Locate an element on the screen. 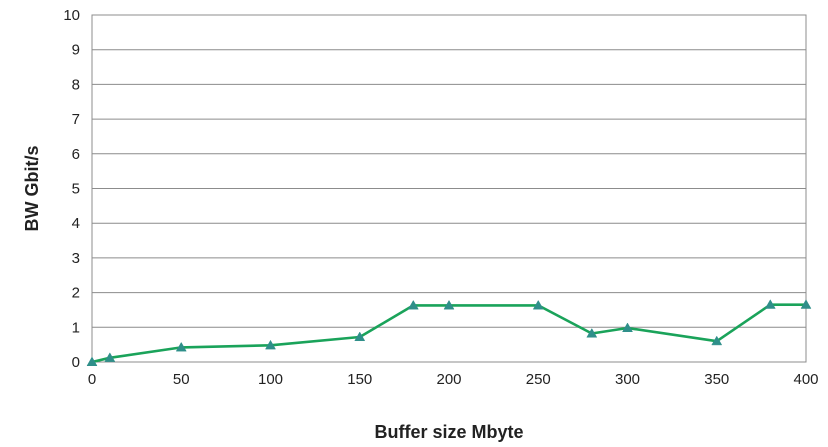  x-tick-label: 300 is located at coordinates (627, 379).